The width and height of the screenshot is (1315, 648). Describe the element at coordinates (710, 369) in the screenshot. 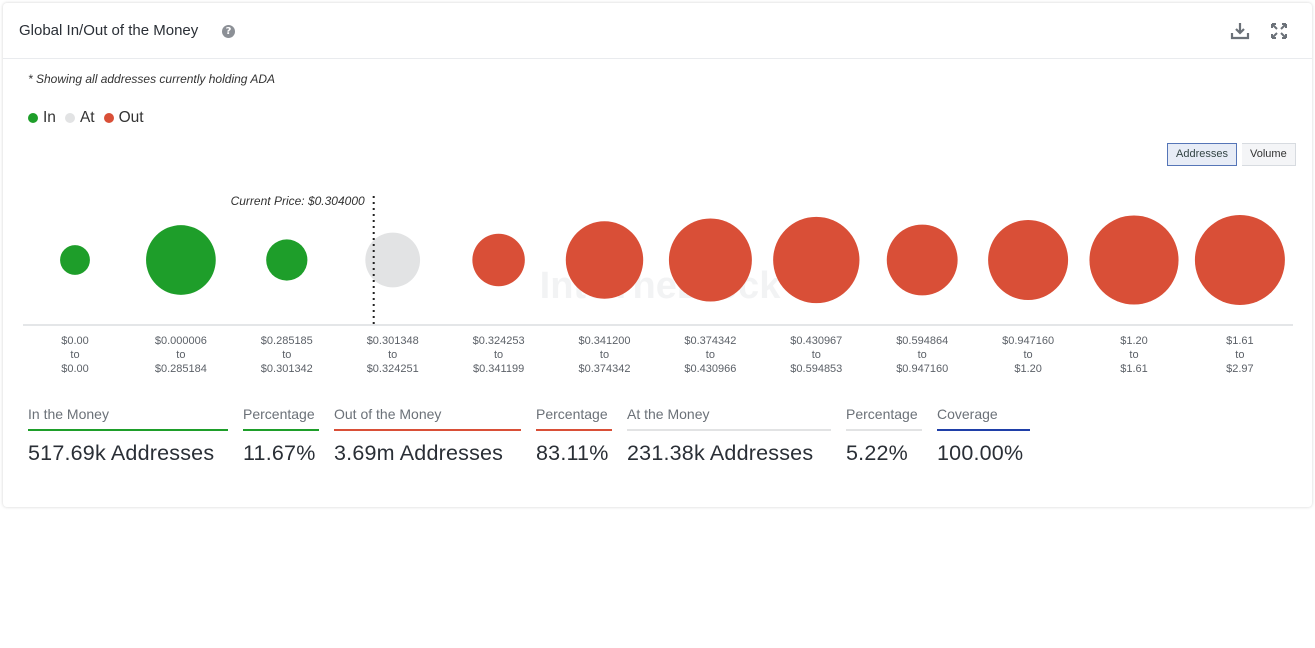

I see `range-label-to: $0.430966` at that location.